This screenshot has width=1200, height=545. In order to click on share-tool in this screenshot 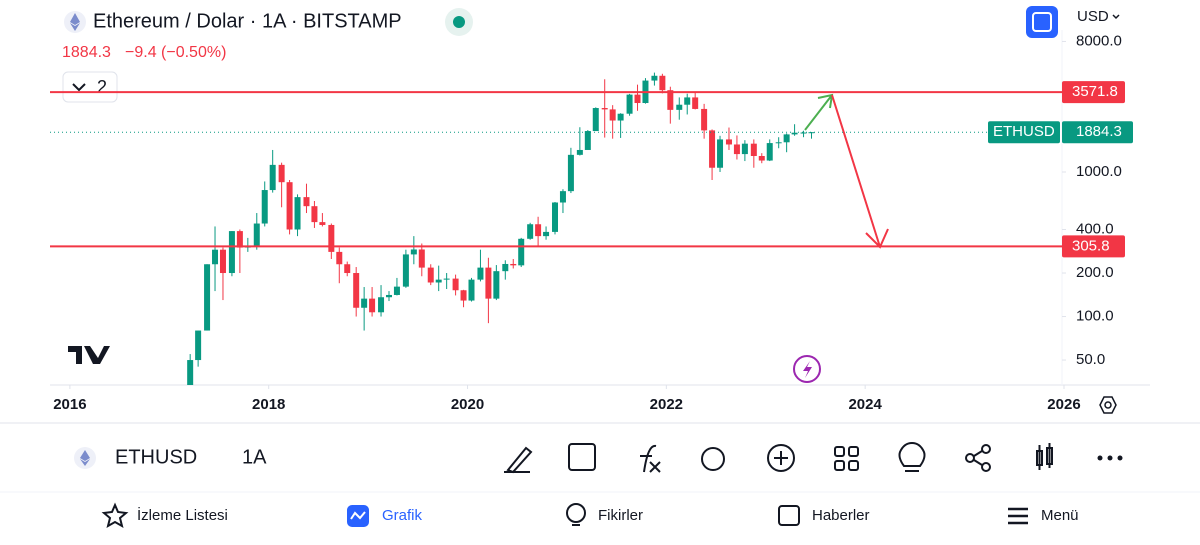, I will do `click(970, 458)`.